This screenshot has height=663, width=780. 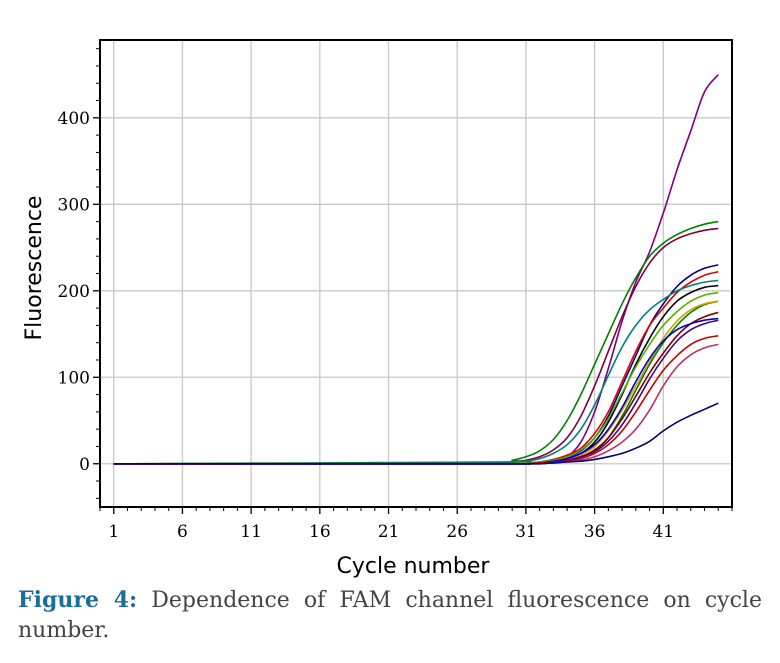 What do you see at coordinates (84, 465) in the screenshot?
I see `y-tick-label: 0` at bounding box center [84, 465].